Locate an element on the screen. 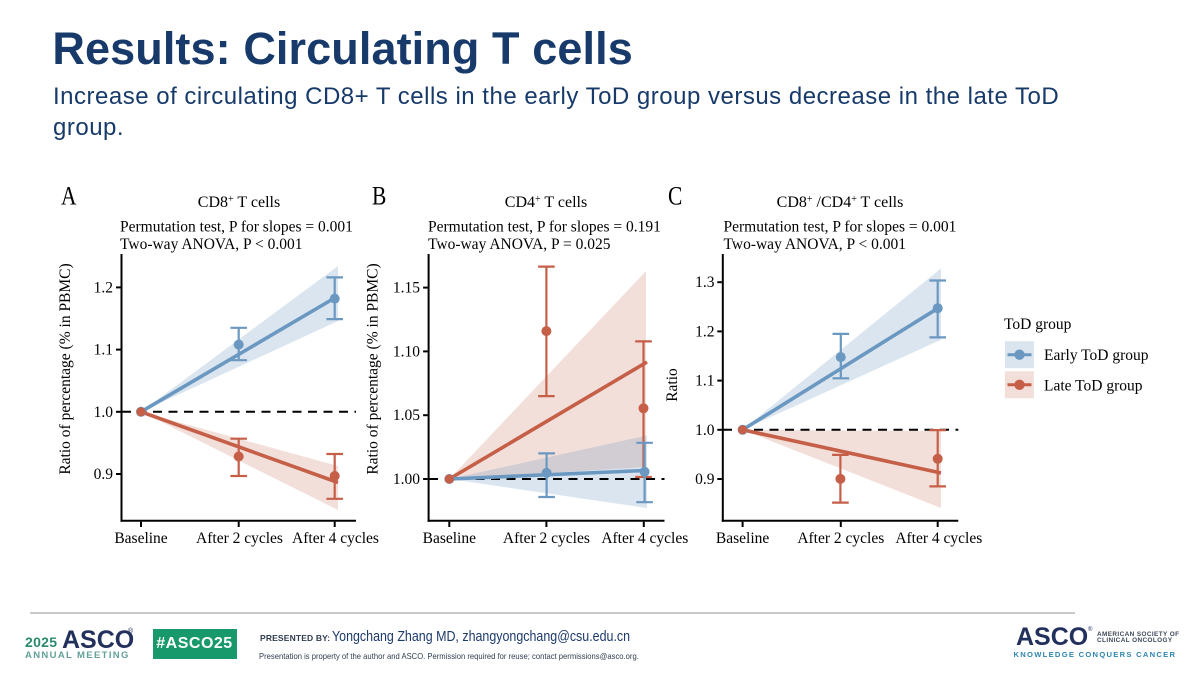 The height and width of the screenshot is (675, 1200). svg-text: C is located at coordinates (675, 197).